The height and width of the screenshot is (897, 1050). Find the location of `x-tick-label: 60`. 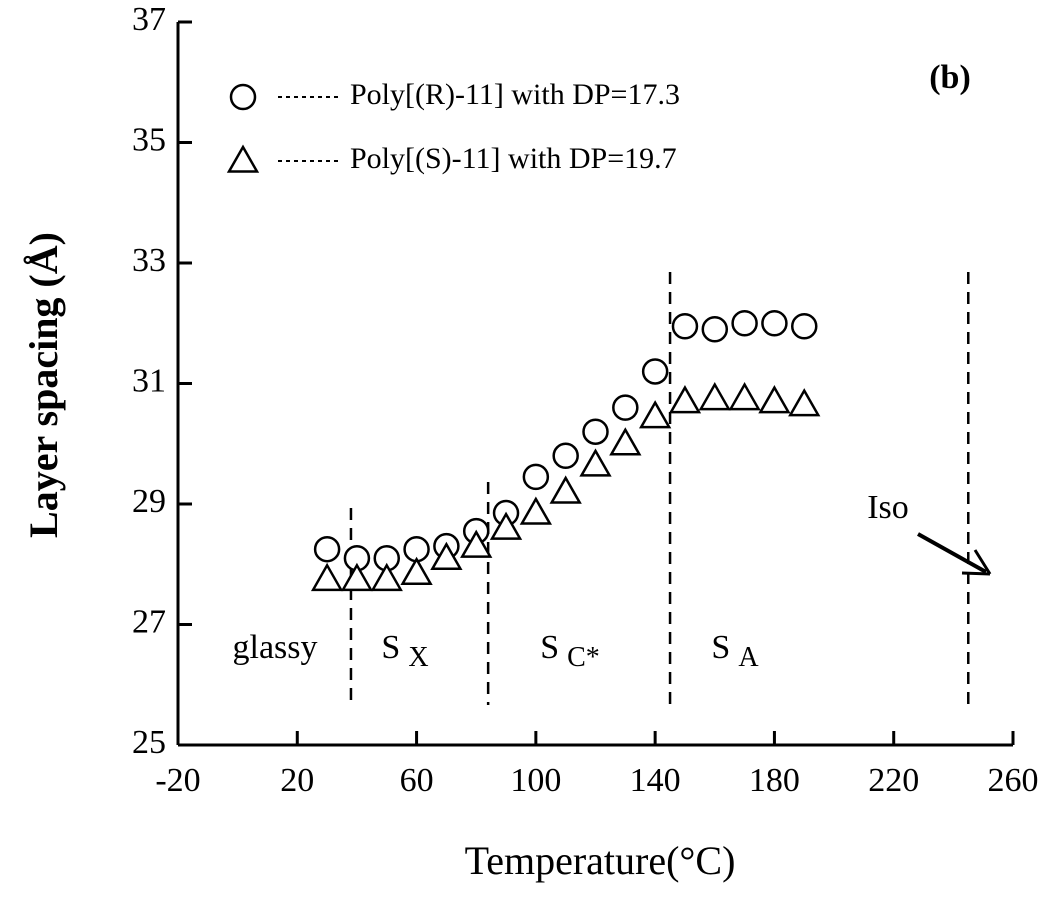

x-tick-label: 60 is located at coordinates (417, 780).